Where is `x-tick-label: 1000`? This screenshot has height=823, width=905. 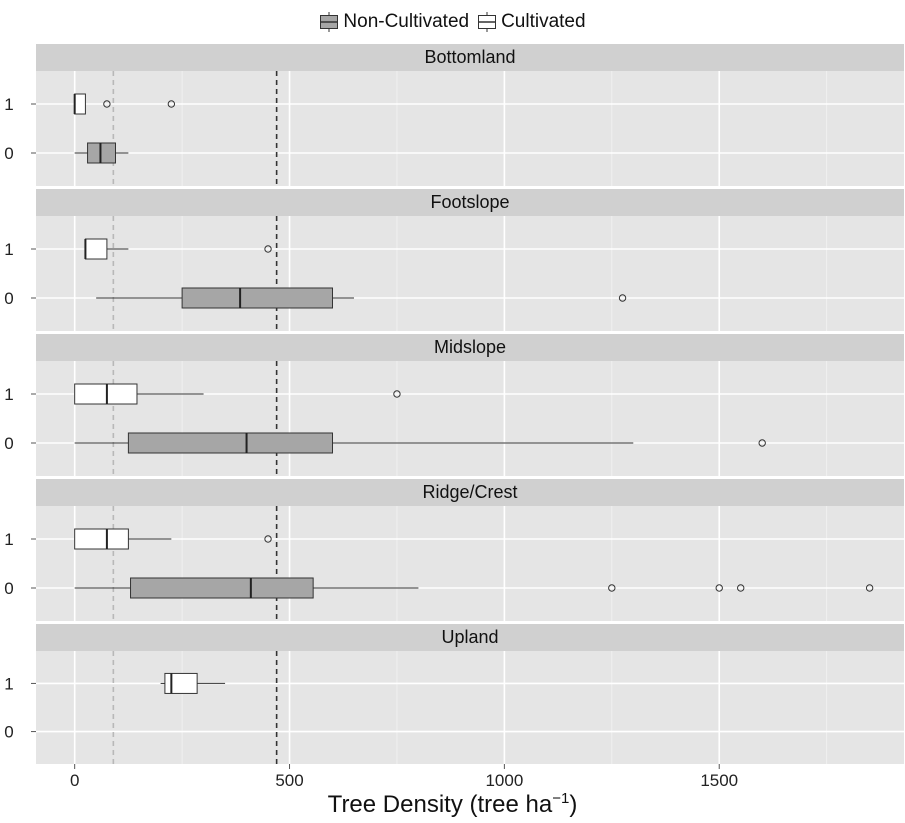 x-tick-label: 1000 is located at coordinates (504, 780).